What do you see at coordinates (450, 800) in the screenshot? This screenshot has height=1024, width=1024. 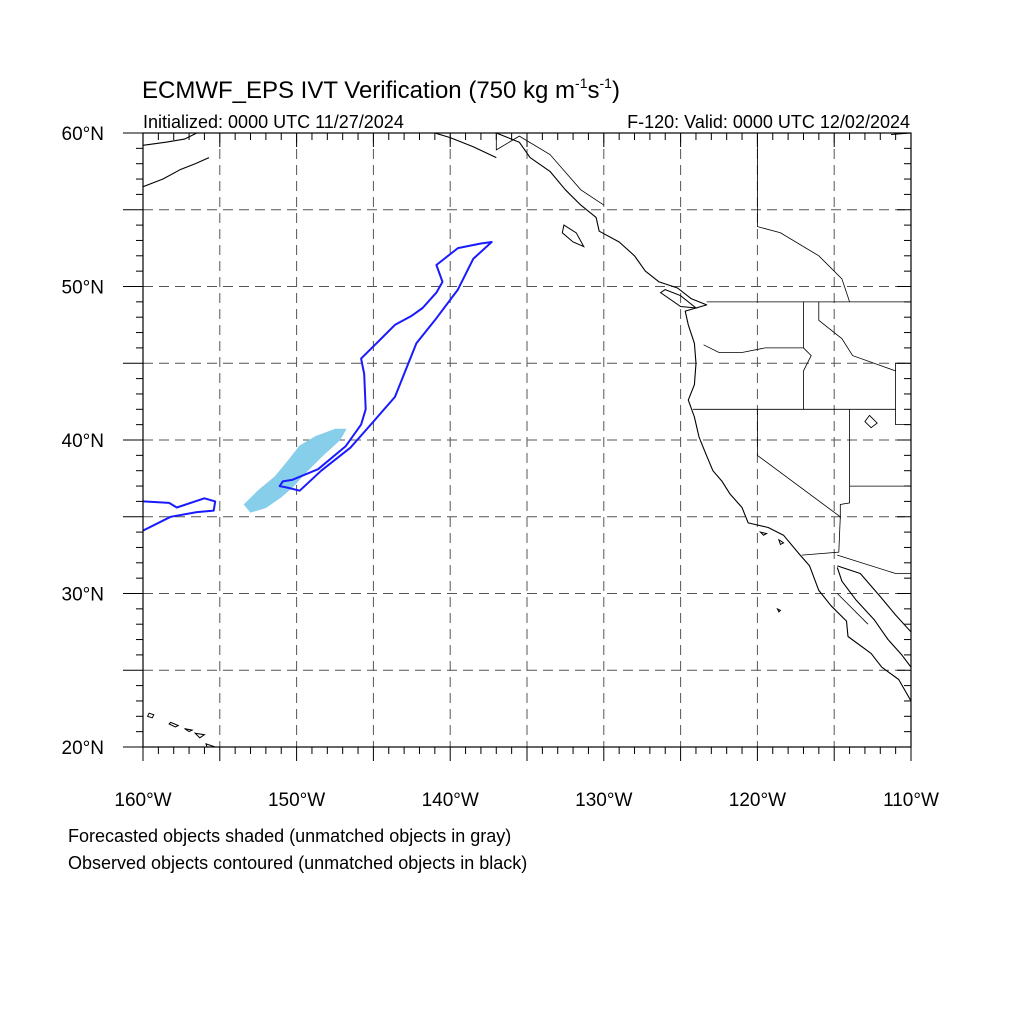 I see `lon-label: 140°W` at bounding box center [450, 800].